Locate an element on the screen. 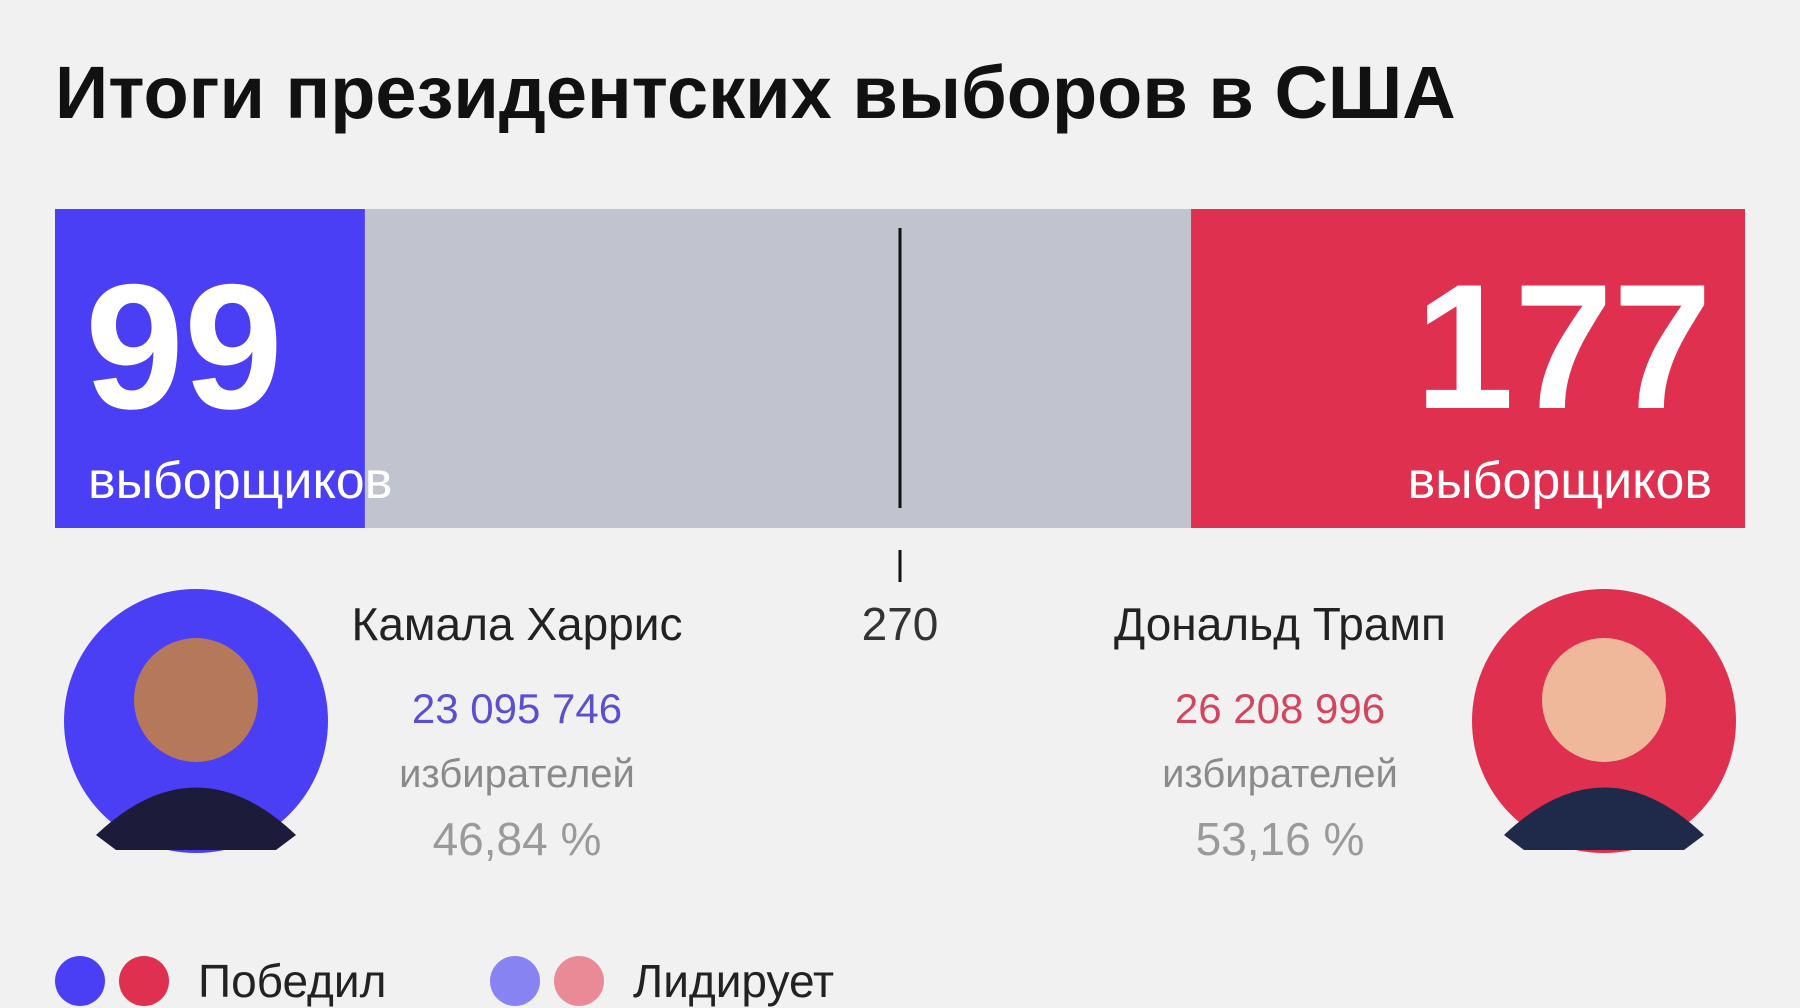  votes: 26 208 996 is located at coordinates (1280, 708).